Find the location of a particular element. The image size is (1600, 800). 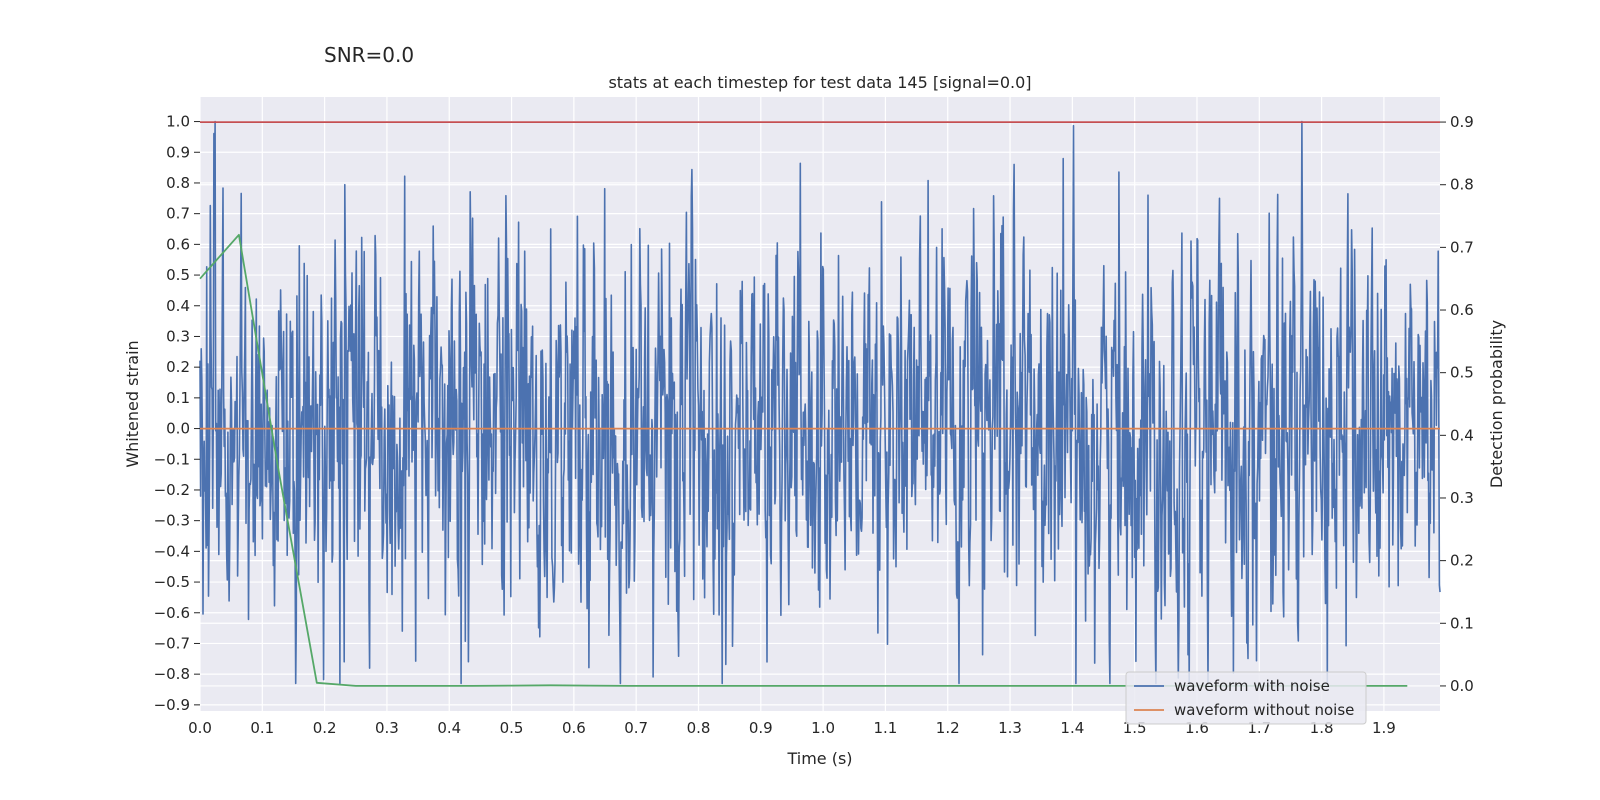

x-tick-label: 0.3 is located at coordinates (387, 728).